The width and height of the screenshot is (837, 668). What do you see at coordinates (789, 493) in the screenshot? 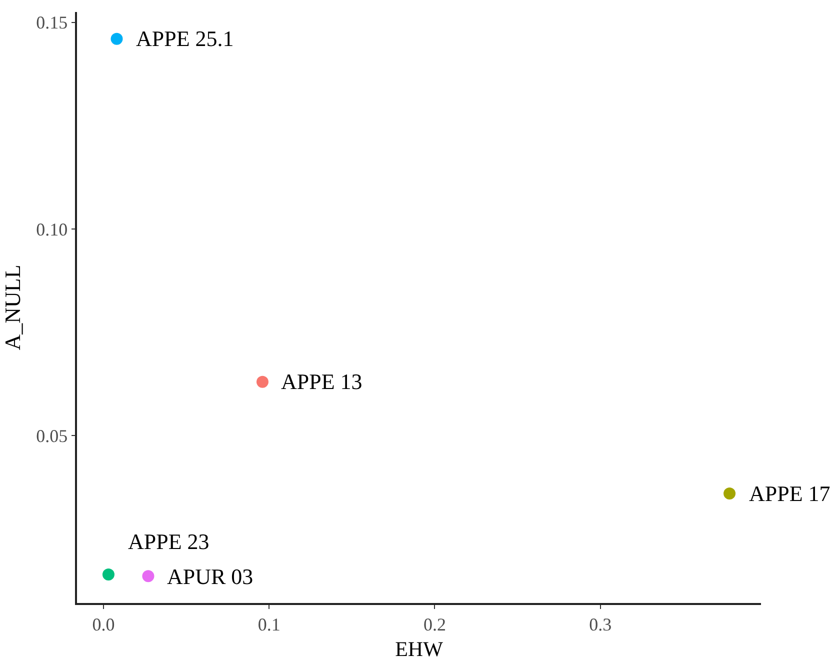
I see `series-label: APPE 17` at bounding box center [789, 493].